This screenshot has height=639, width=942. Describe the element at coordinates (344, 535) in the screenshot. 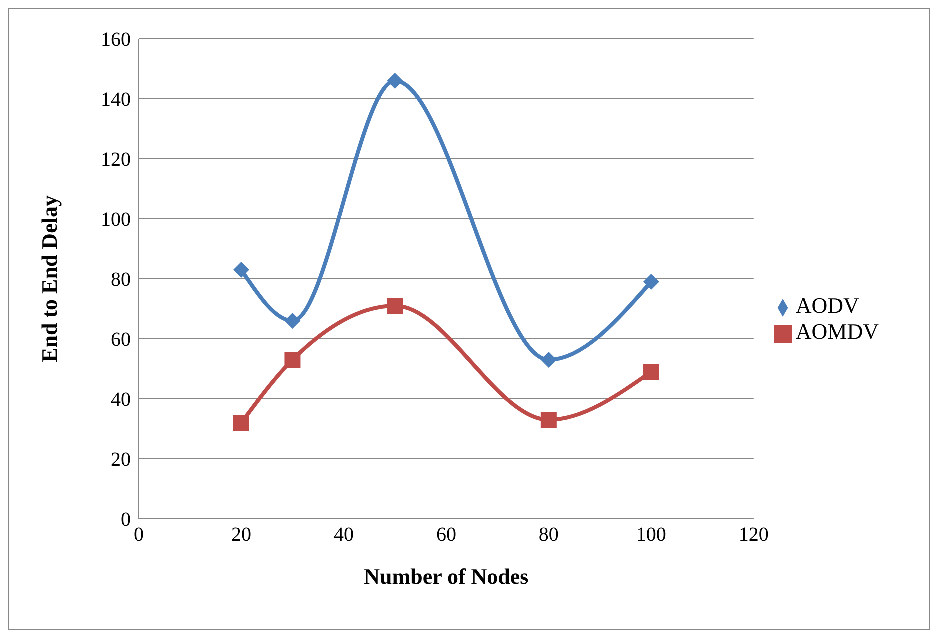

I see `x-tick-label: 40` at that location.